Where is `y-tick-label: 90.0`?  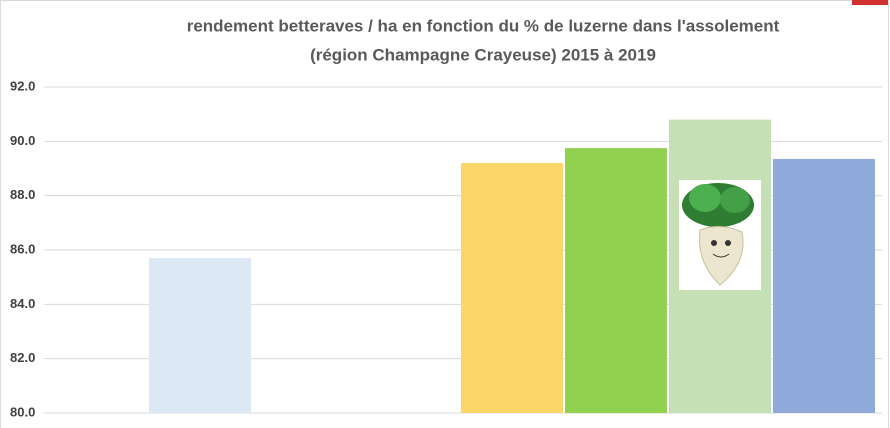
y-tick-label: 90.0 is located at coordinates (22, 140).